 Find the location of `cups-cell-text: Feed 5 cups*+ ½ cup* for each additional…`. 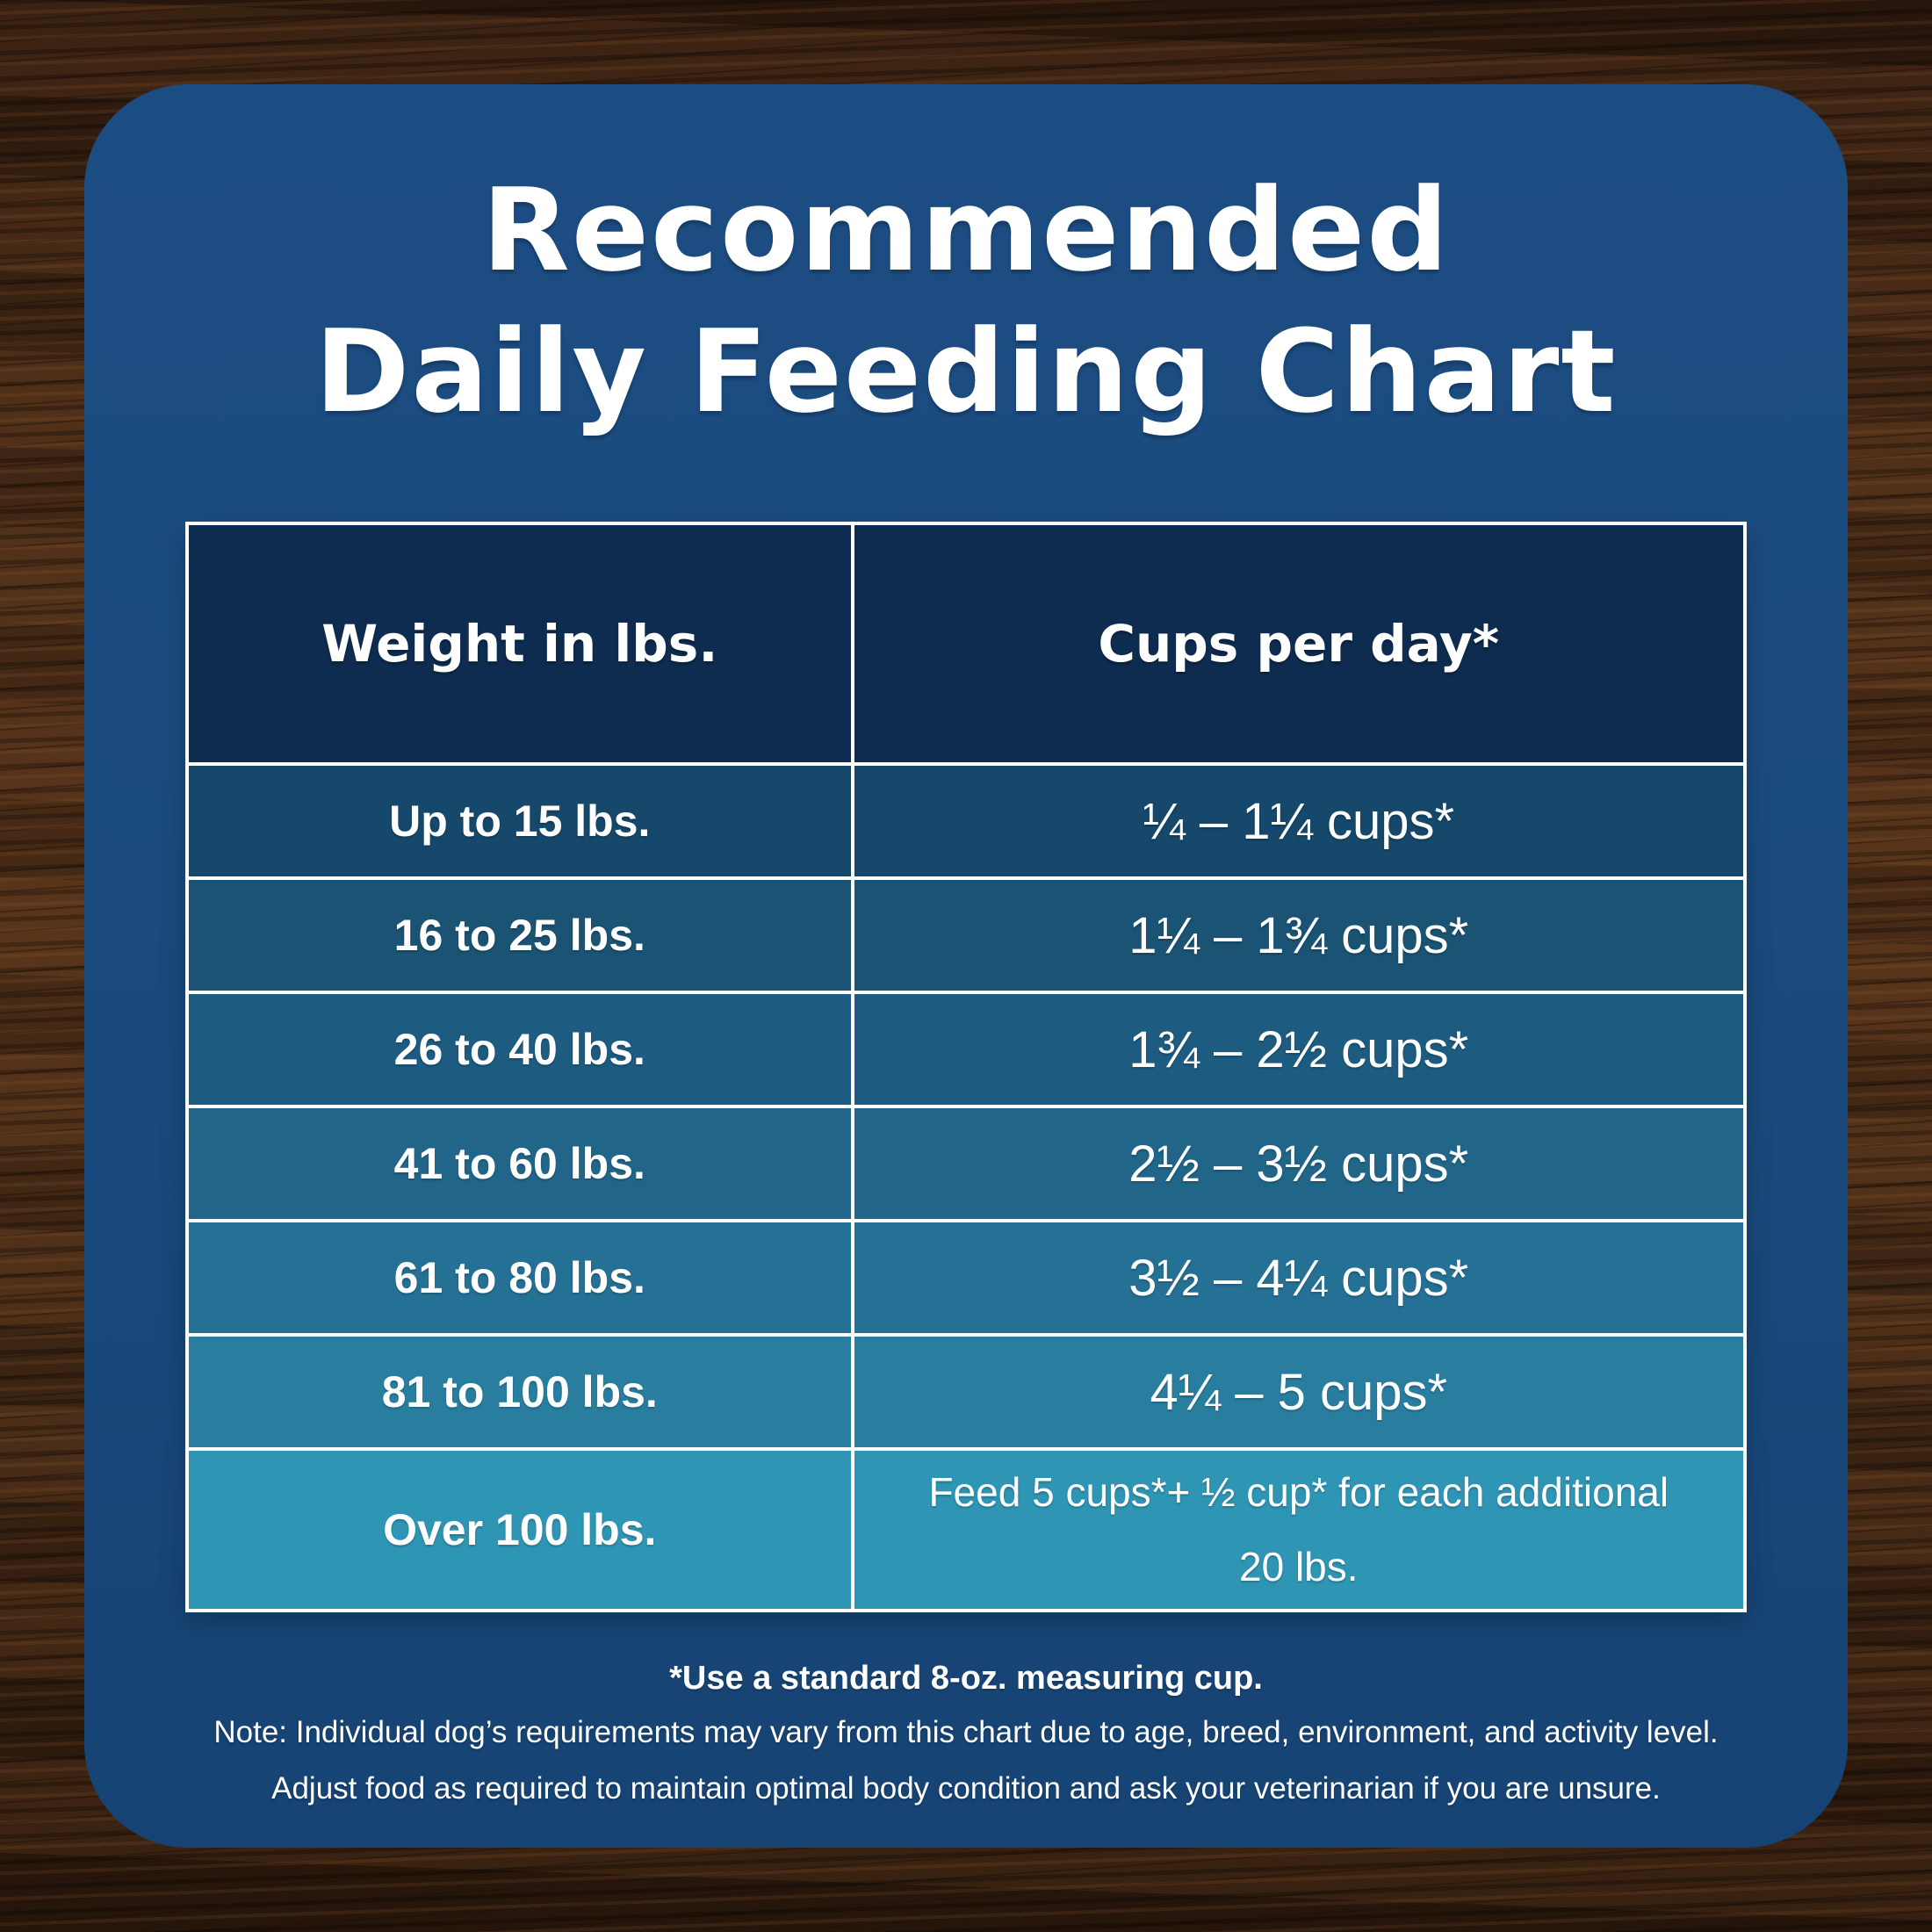

cups-cell-text: Feed 5 cups*+ ½ cup* for each additional… is located at coordinates (1298, 1529).